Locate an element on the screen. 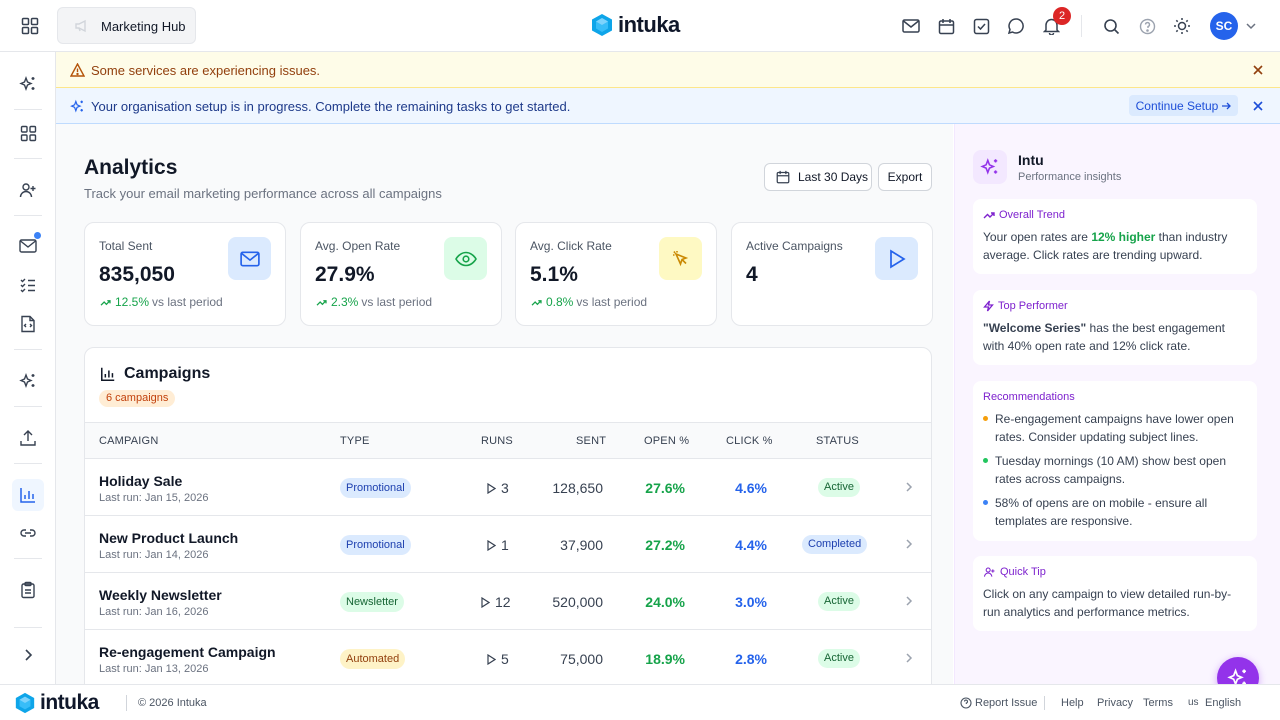 This screenshot has height=720, width=1280. sun-icon is located at coordinates (1182, 26).